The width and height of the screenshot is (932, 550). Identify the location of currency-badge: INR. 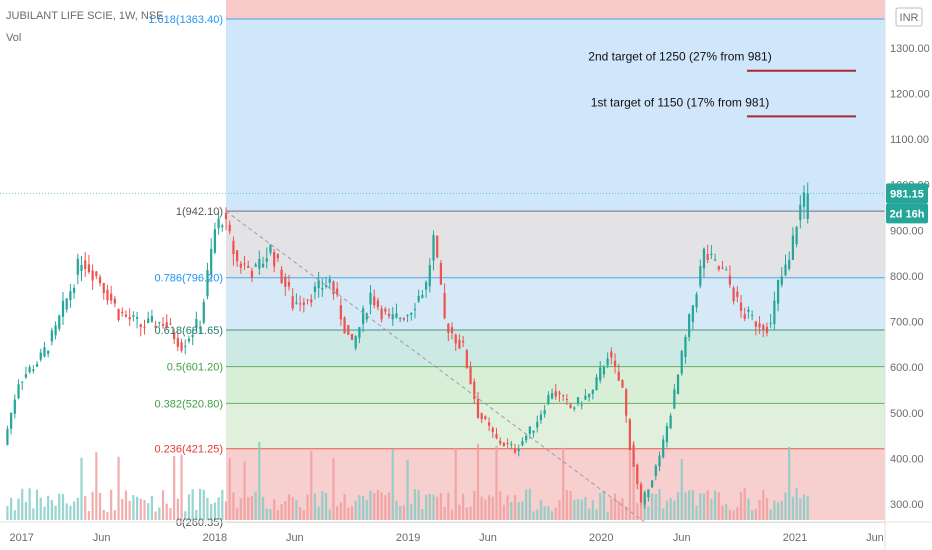
(909, 17).